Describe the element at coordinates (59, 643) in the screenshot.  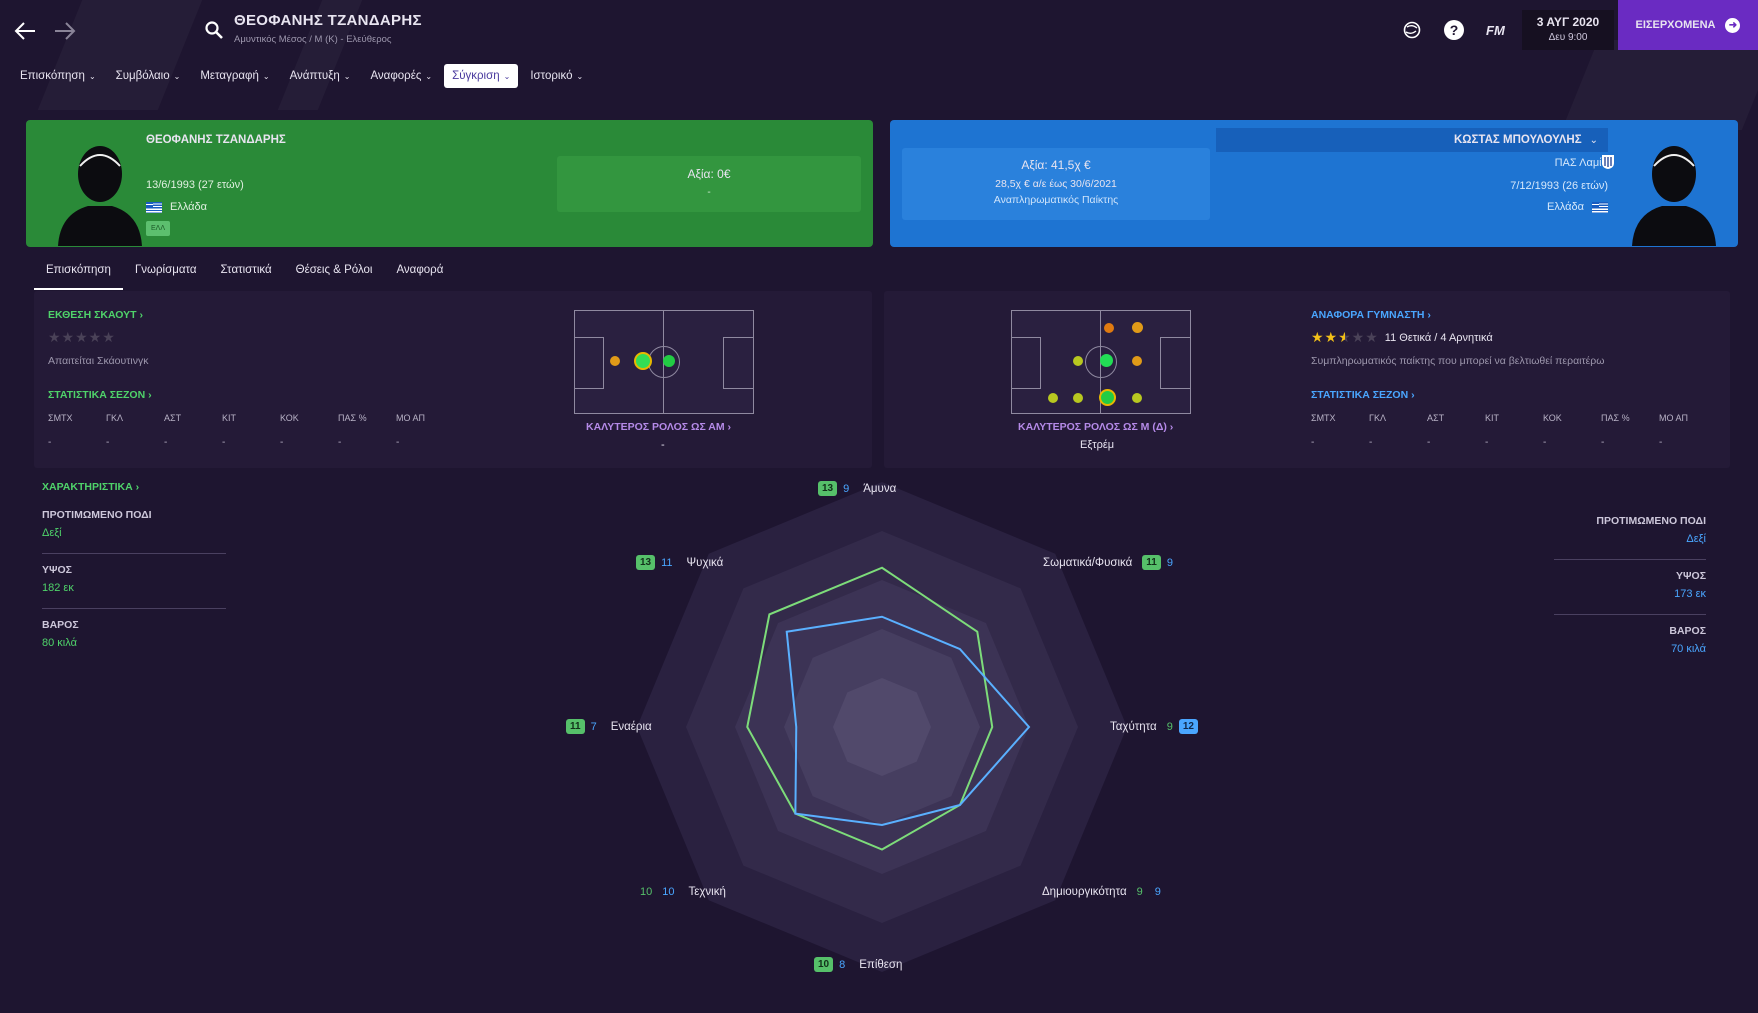
I see `weight-value: 80 κιλά` at that location.